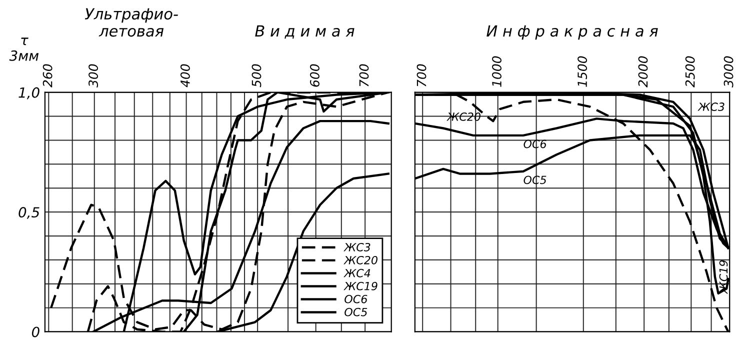  What do you see at coordinates (47, 76) in the screenshot?
I see `x-tick-label: 260` at bounding box center [47, 76].